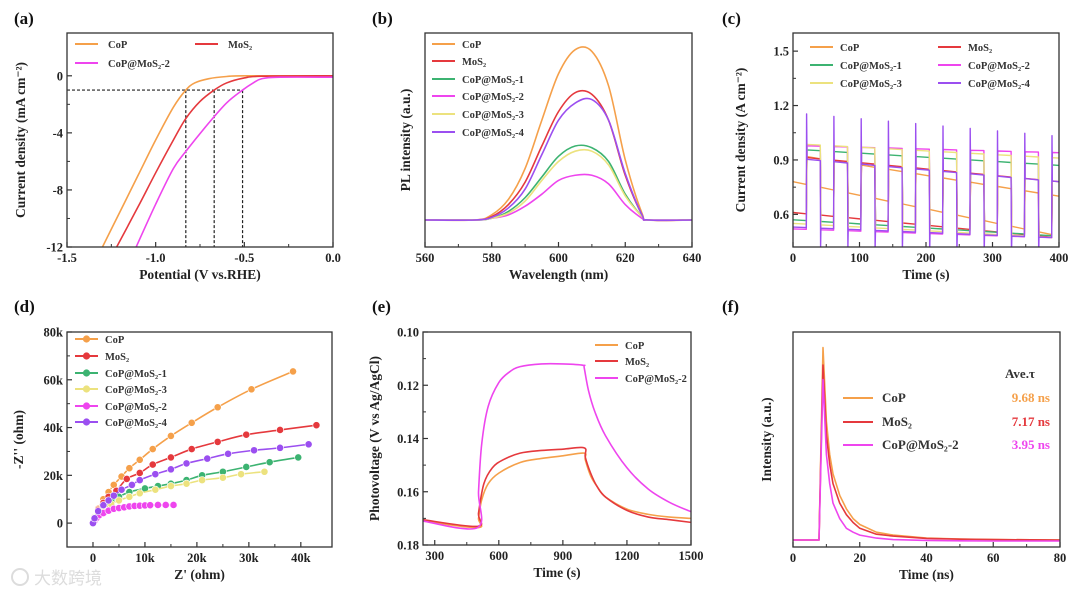 This screenshot has height=598, width=1080. I want to click on y-tick-label: 0.18, so click(408, 546).